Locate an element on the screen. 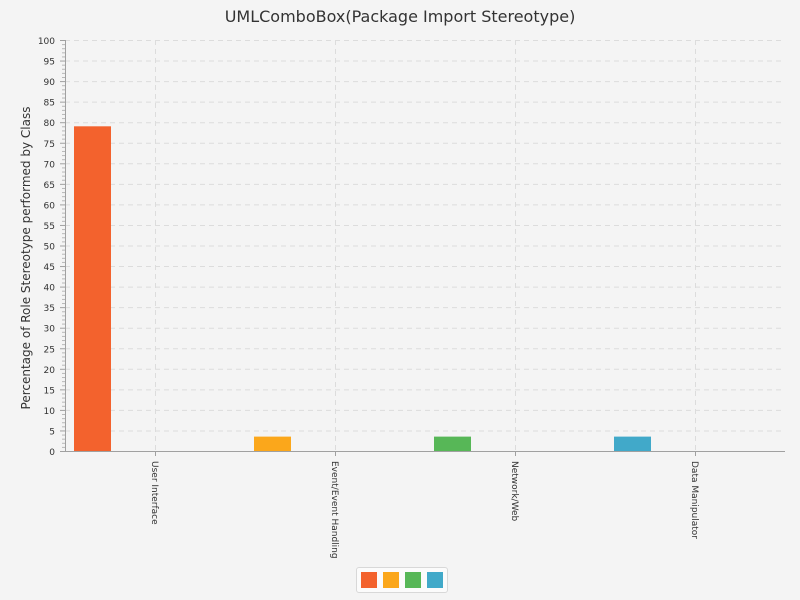 The image size is (800, 600). y-tick-label: 55 is located at coordinates (49, 227).